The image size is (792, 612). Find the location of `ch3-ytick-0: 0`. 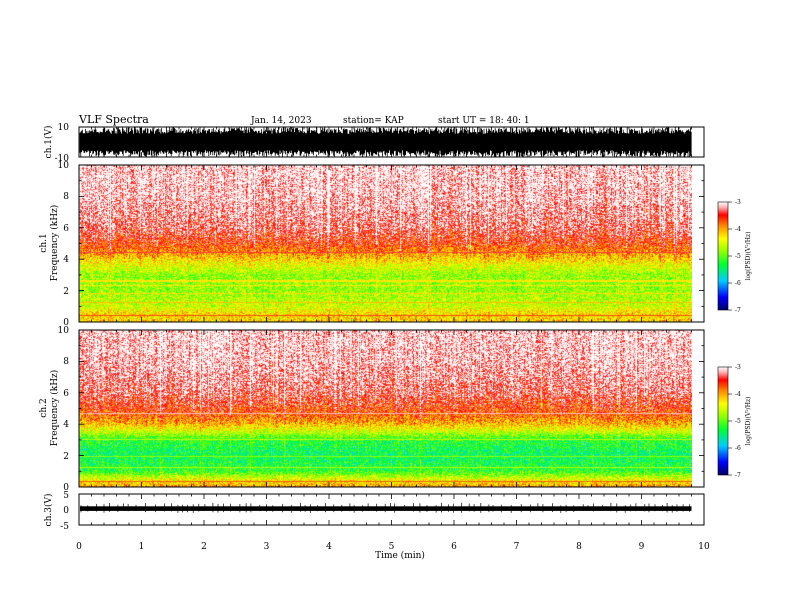

ch3-ytick-0: 0 is located at coordinates (66, 511).